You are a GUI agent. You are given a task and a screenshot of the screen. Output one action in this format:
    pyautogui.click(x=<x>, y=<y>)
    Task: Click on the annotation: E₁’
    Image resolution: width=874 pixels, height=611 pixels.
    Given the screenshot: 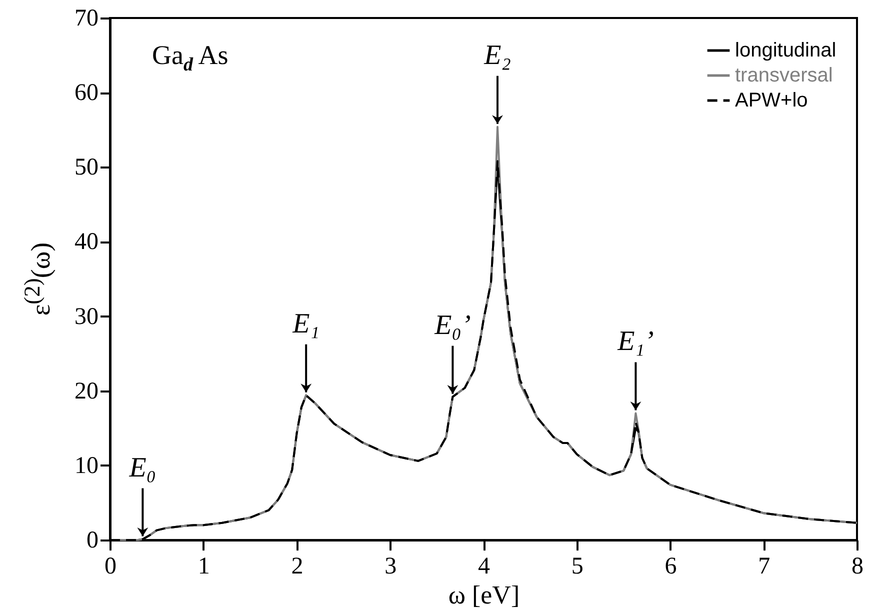 What is the action you would take?
    pyautogui.click(x=635, y=342)
    